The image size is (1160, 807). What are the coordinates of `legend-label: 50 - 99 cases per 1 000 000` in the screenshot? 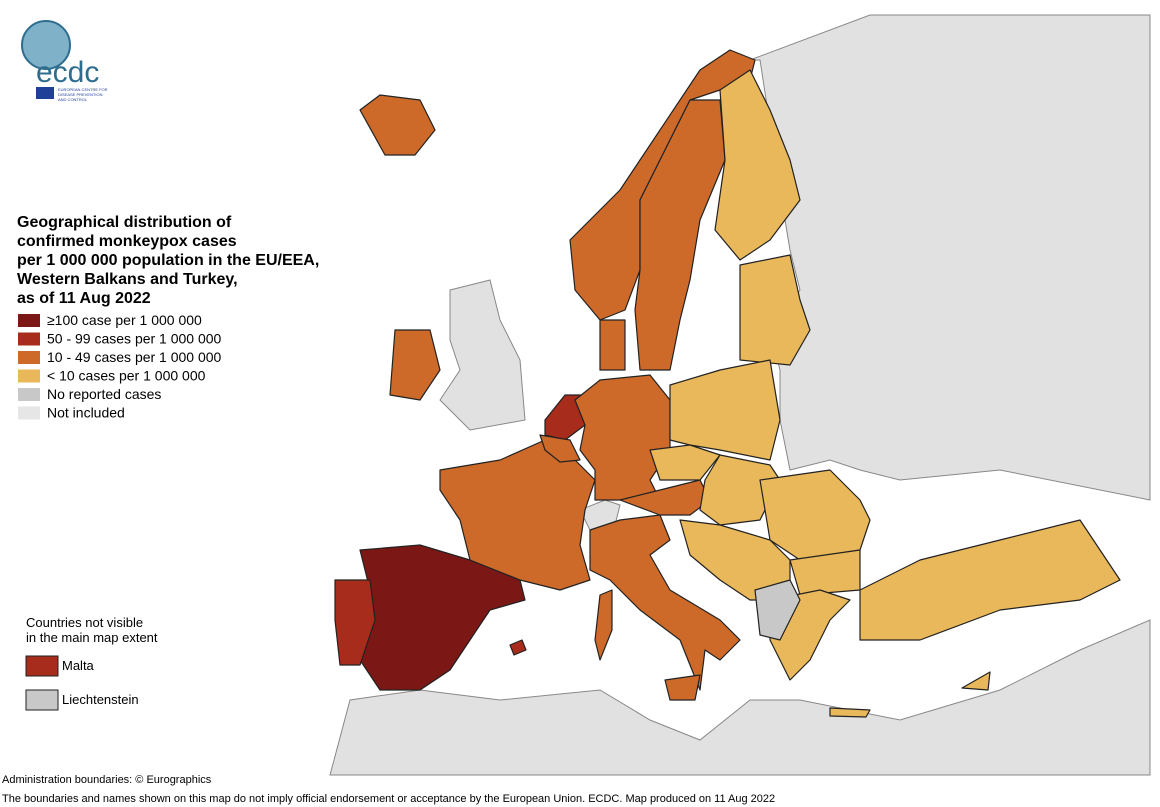 It's located at (134, 339).